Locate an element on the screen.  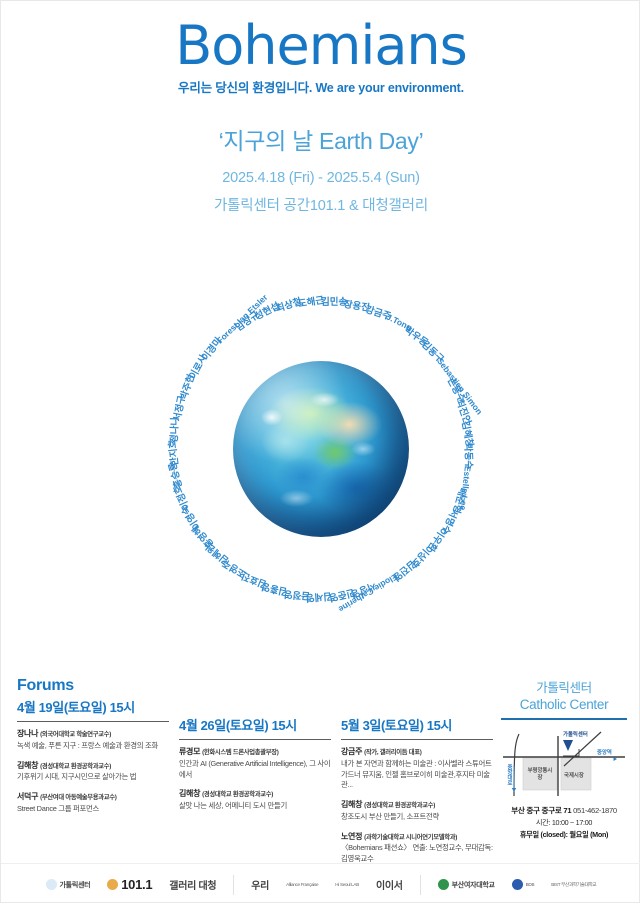
map-road-label: 중앙대로 is located at coordinates (509, 774).